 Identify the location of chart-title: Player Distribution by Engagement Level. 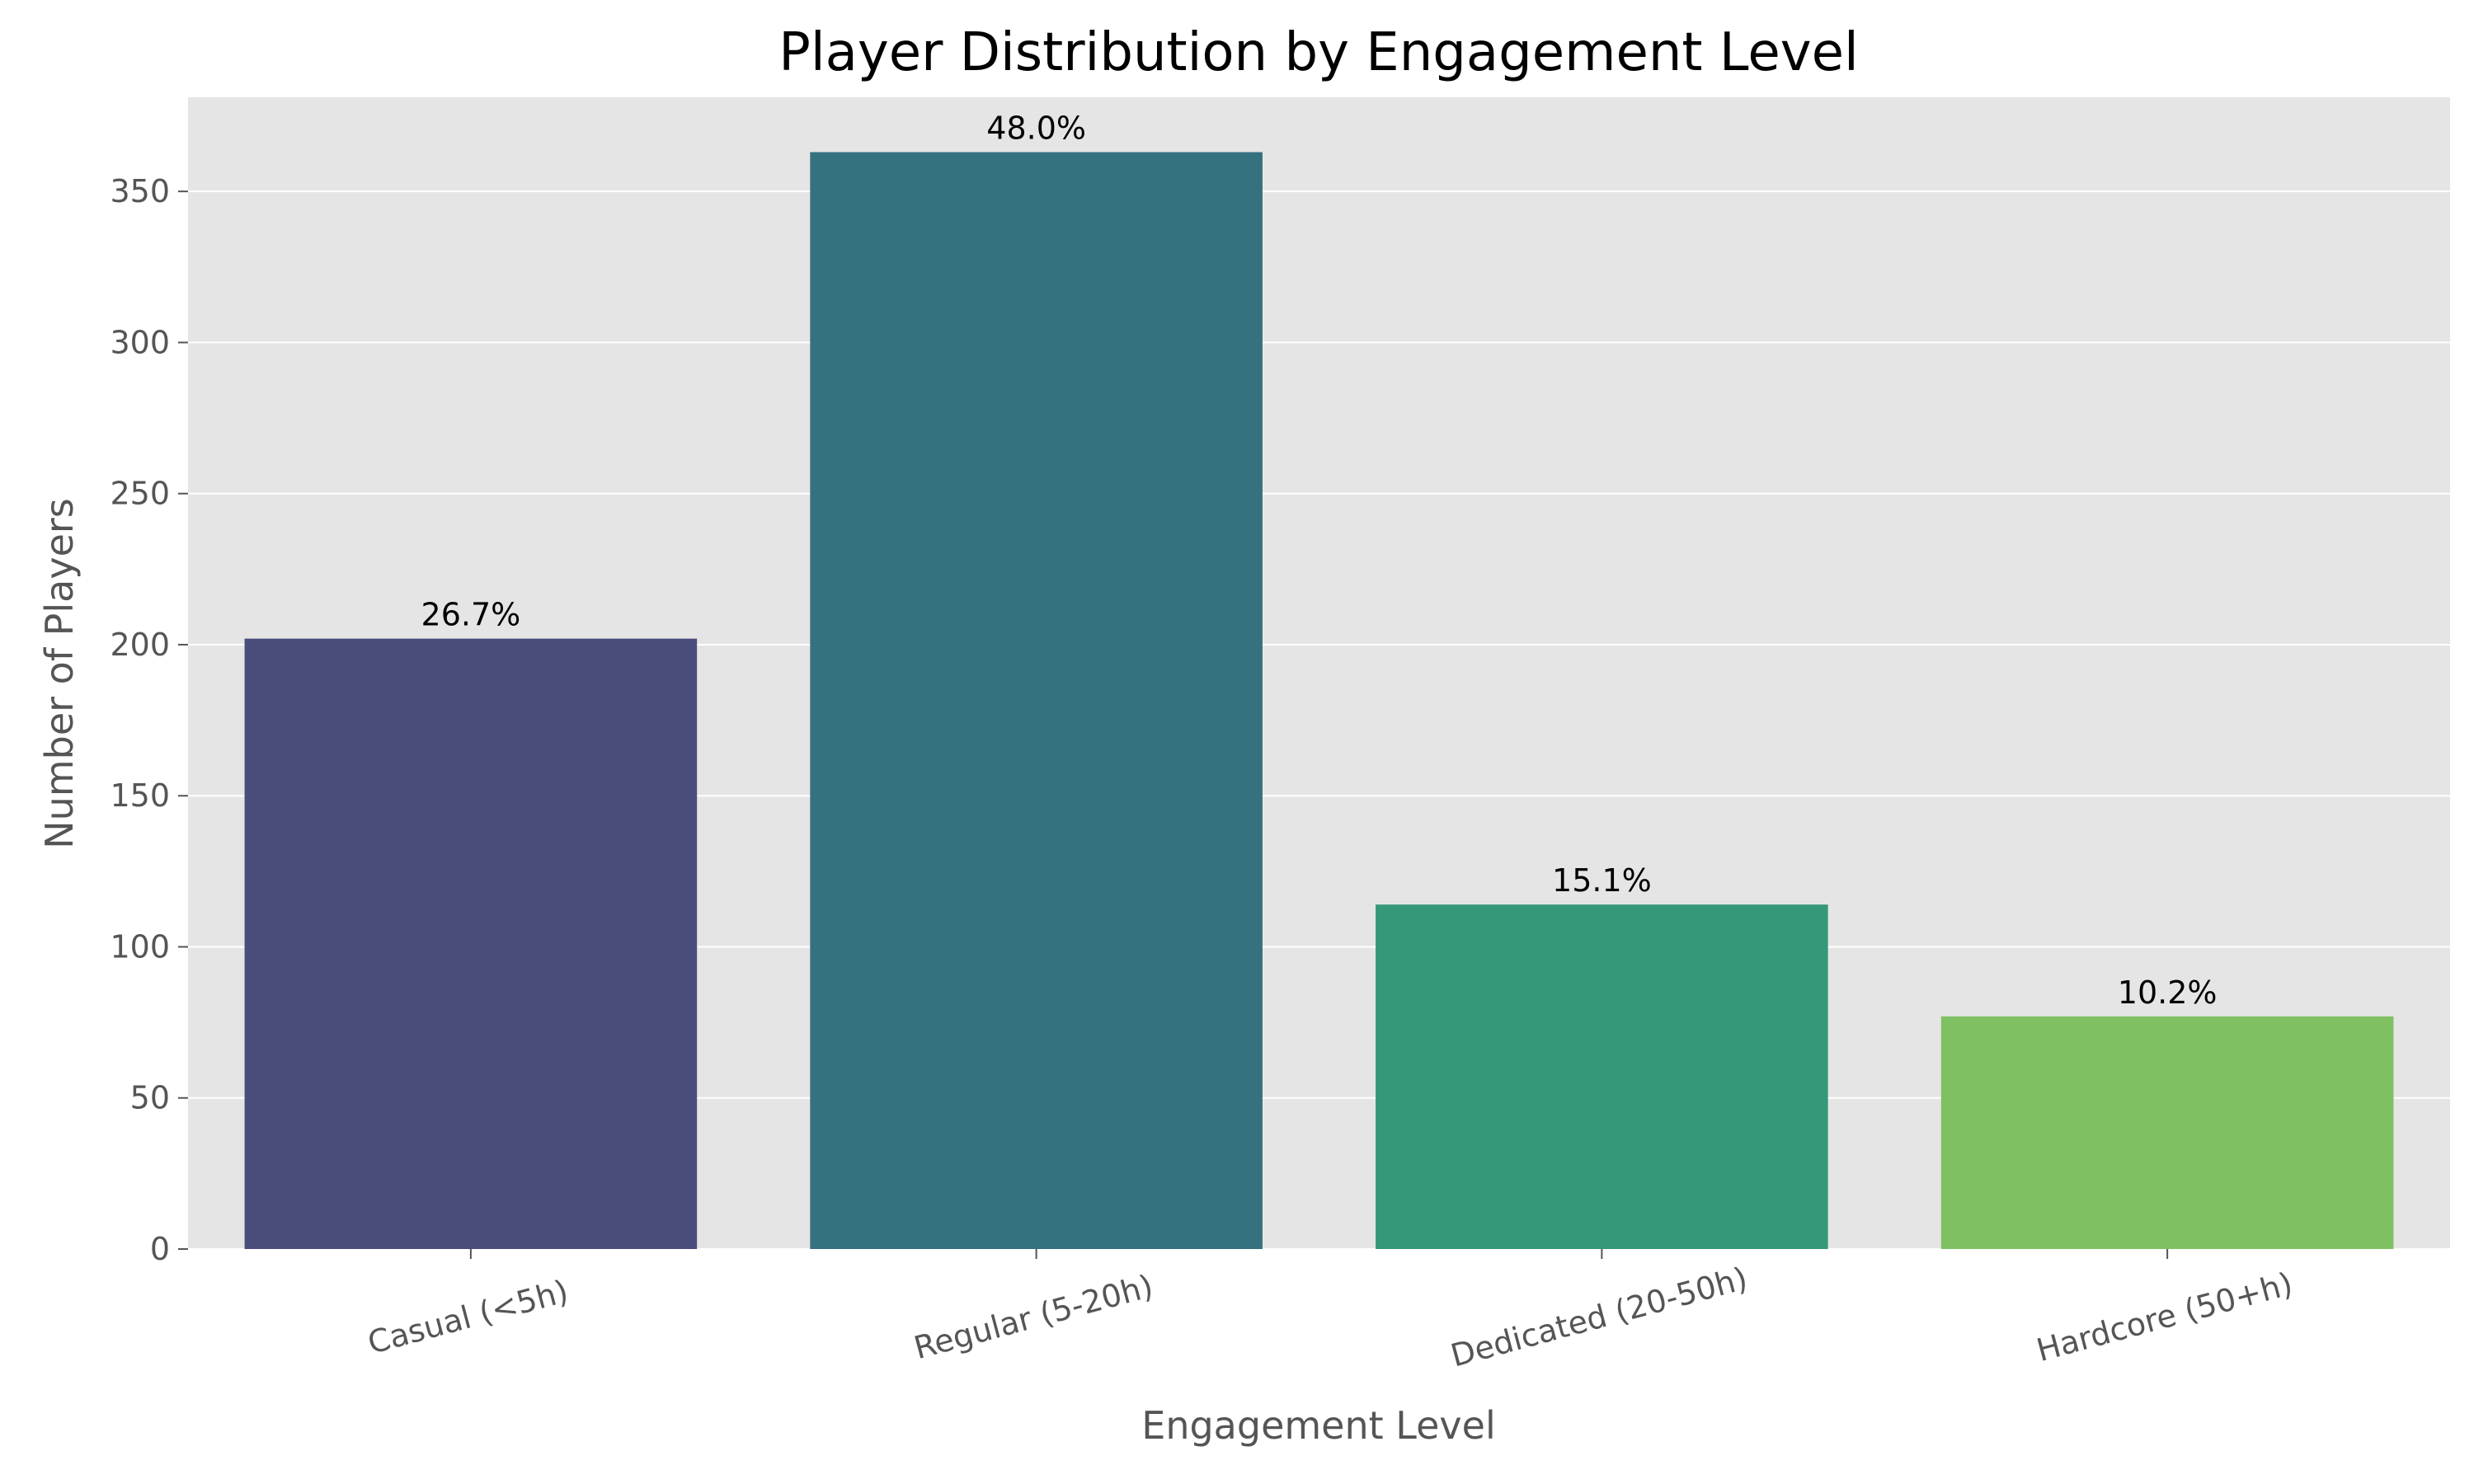
(1318, 52).